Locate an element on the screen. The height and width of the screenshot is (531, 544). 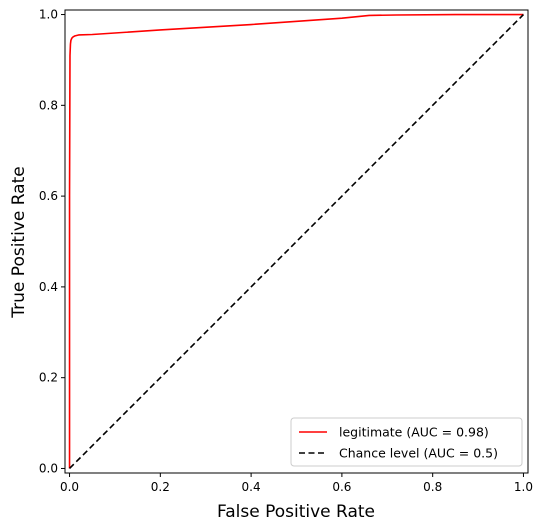
legend-label-0: legitimate (AUC = 0.98) is located at coordinates (414, 432).